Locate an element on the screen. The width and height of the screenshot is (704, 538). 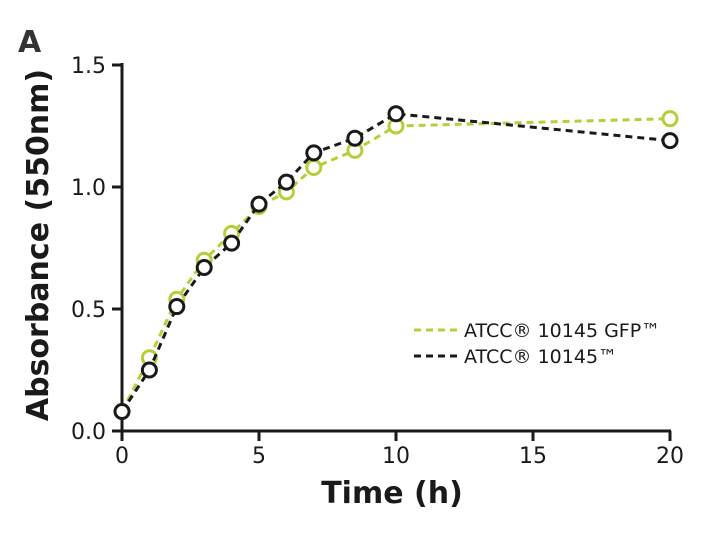
x-tick-label: 15 is located at coordinates (533, 456).